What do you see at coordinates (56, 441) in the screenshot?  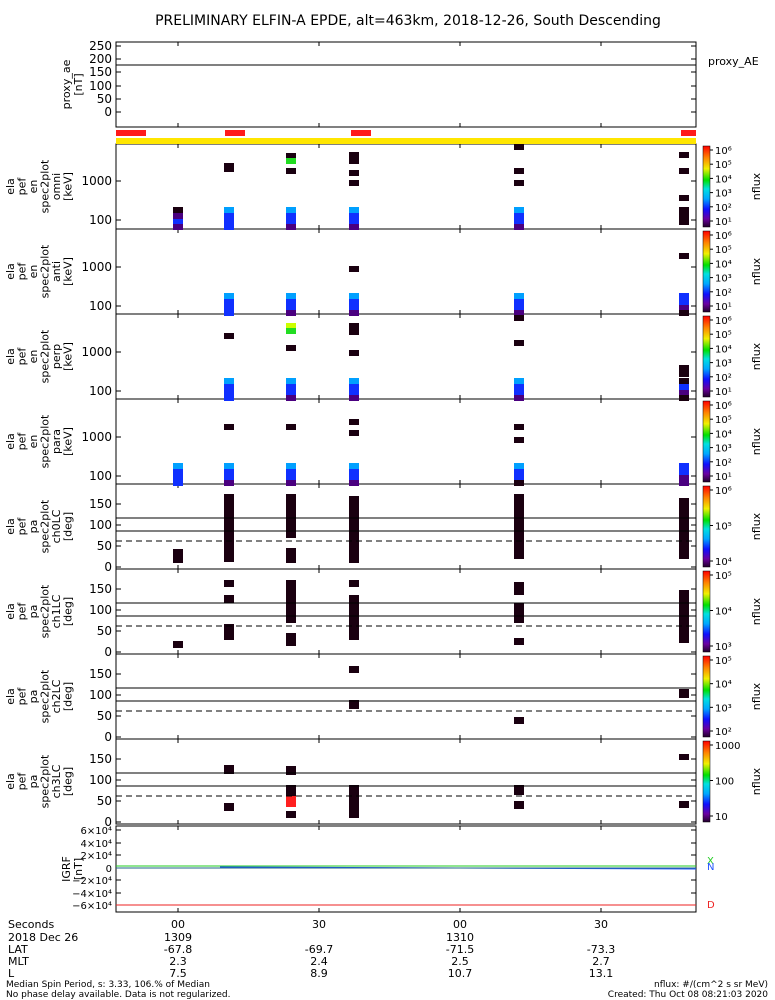 I see `y-axis-label: para` at bounding box center [56, 441].